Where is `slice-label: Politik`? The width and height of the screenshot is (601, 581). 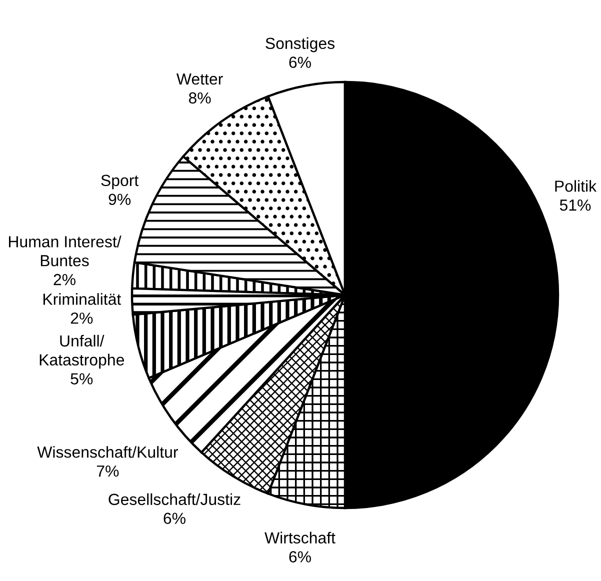
slice-label: Politik is located at coordinates (576, 186).